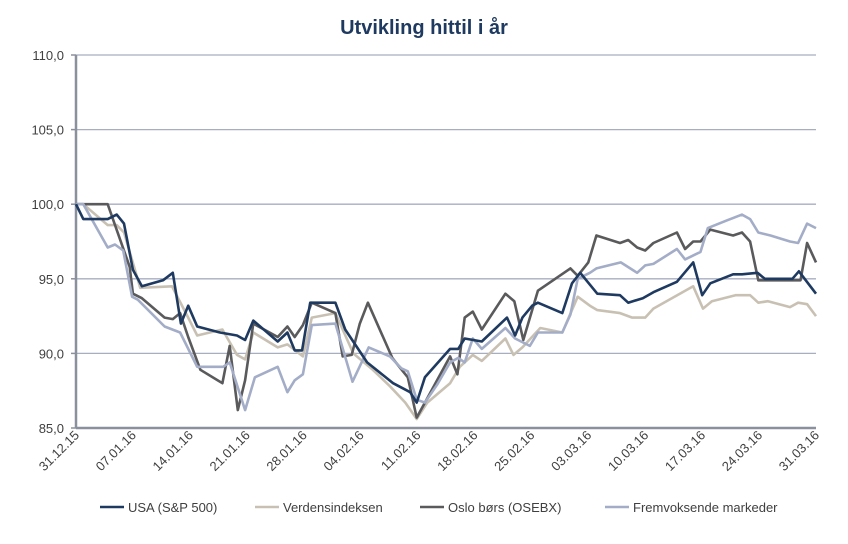  Describe the element at coordinates (47, 130) in the screenshot. I see `y-tick-label: 105,0` at that location.